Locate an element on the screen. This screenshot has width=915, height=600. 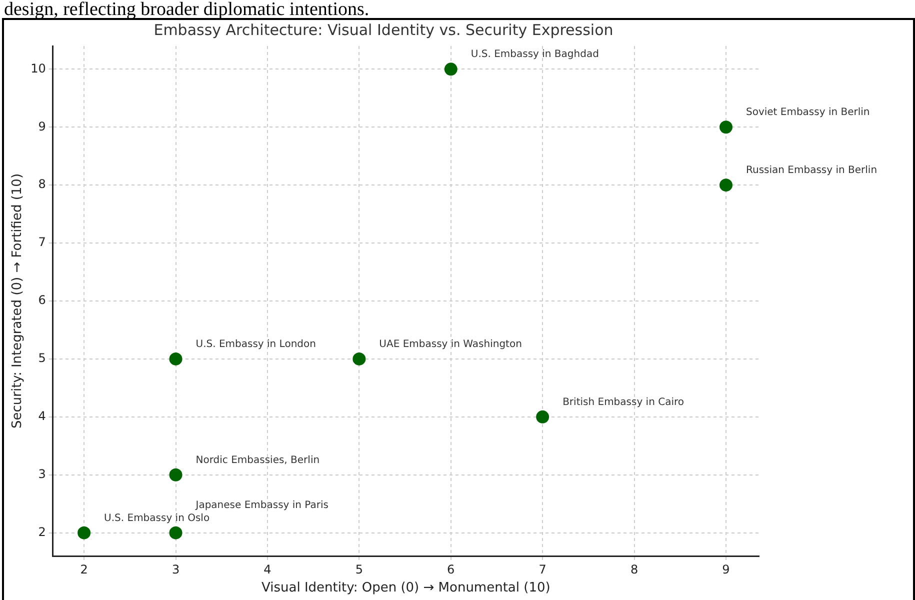
text: design, reflecting broader diplomatic intentions. is located at coordinates (186, 10).